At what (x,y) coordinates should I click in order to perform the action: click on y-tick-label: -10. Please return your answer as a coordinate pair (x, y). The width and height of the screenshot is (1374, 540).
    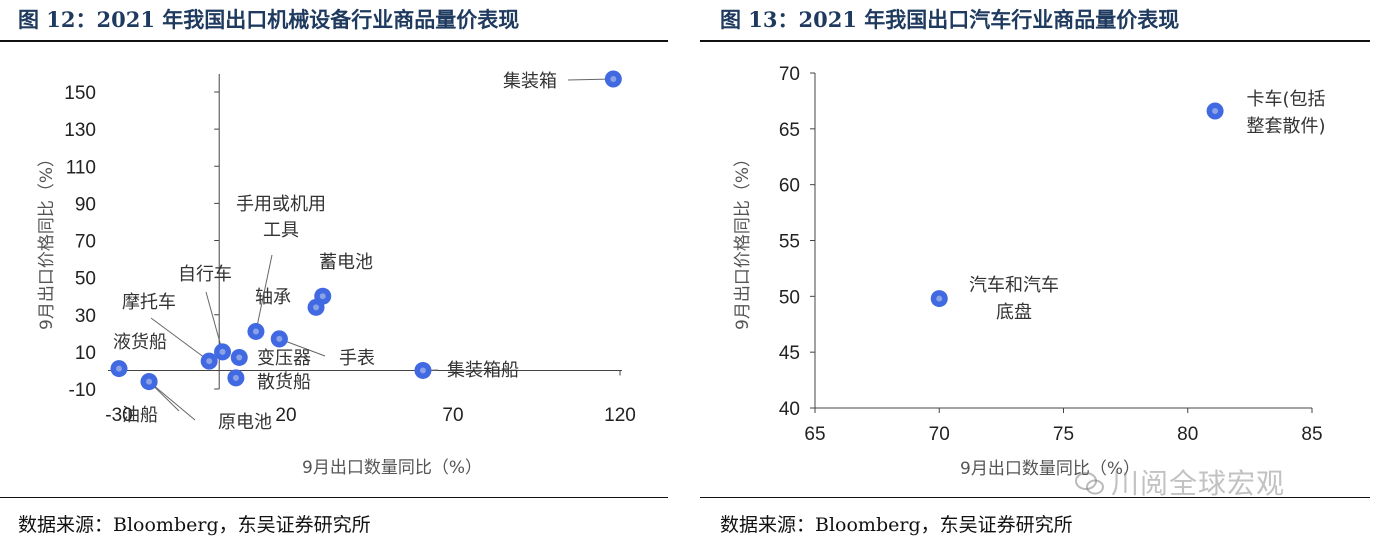
    Looking at the image, I should click on (82, 390).